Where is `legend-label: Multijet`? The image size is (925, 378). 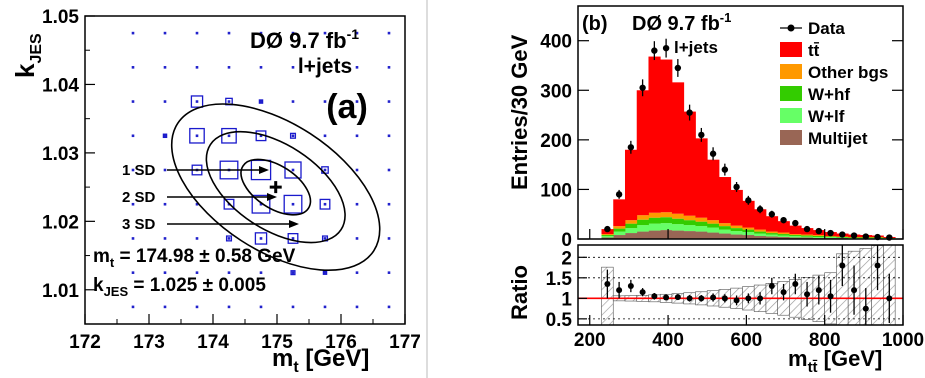 legend-label: Multijet is located at coordinates (838, 138).